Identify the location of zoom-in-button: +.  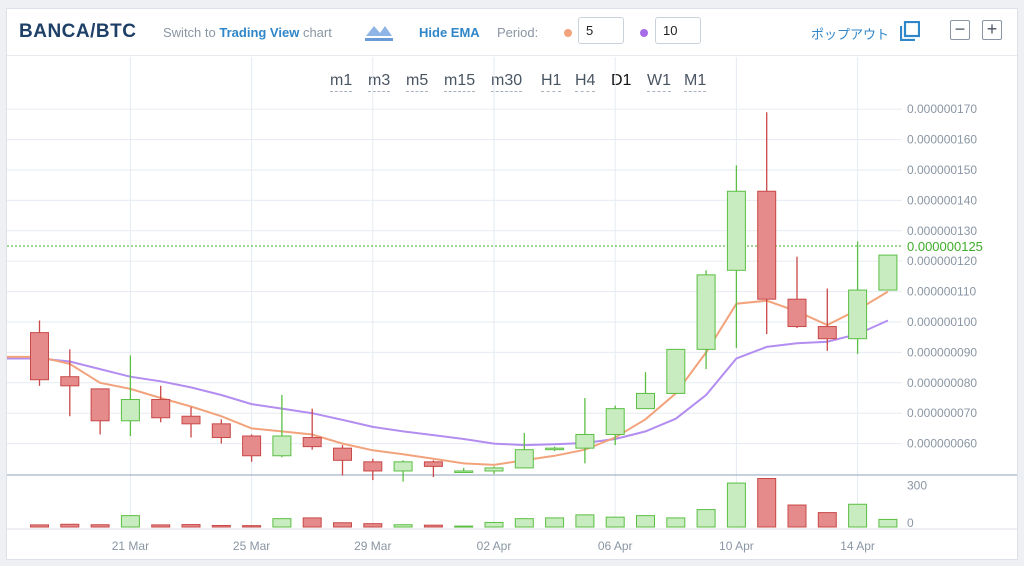
(992, 30).